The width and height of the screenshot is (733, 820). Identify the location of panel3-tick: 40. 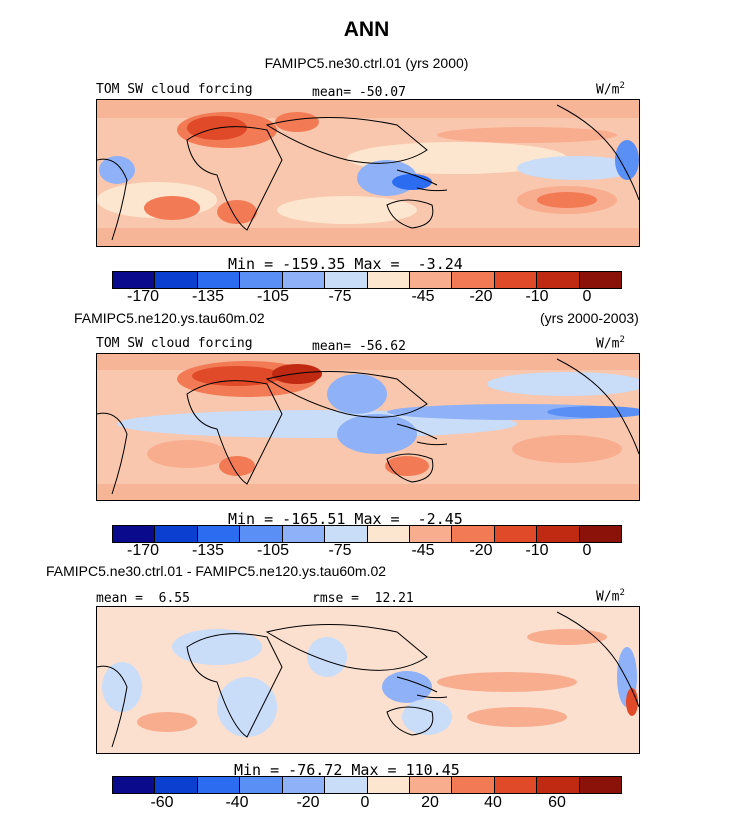
(493, 802).